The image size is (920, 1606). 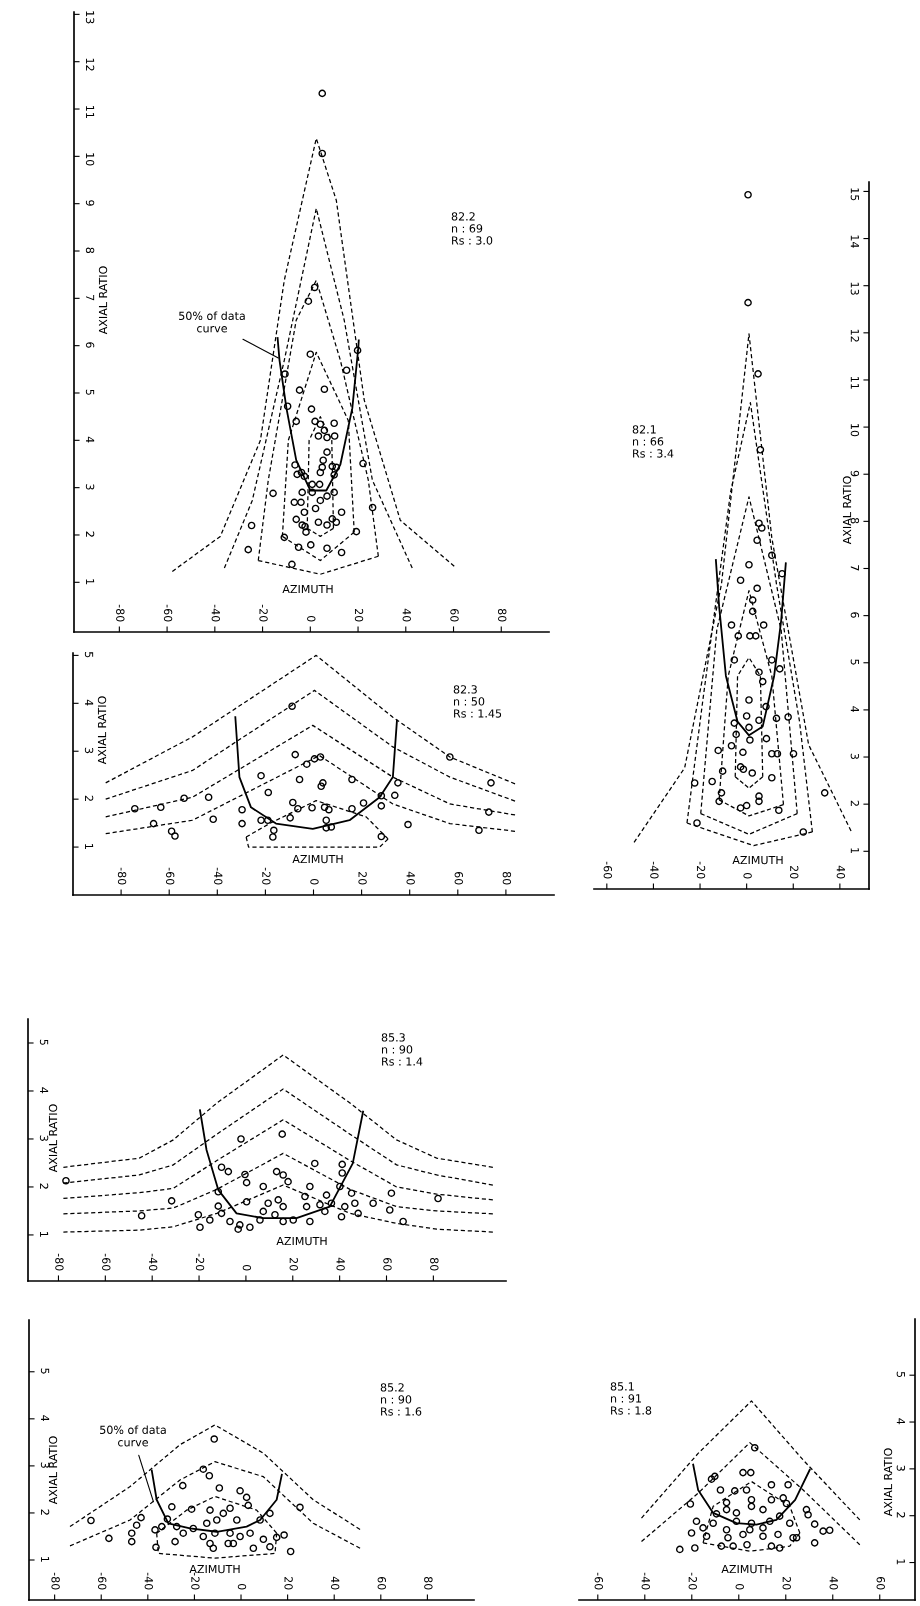 What do you see at coordinates (653, 441) in the screenshot?
I see `annotation: 82.1 n : 66 Rs : 3.4` at bounding box center [653, 441].